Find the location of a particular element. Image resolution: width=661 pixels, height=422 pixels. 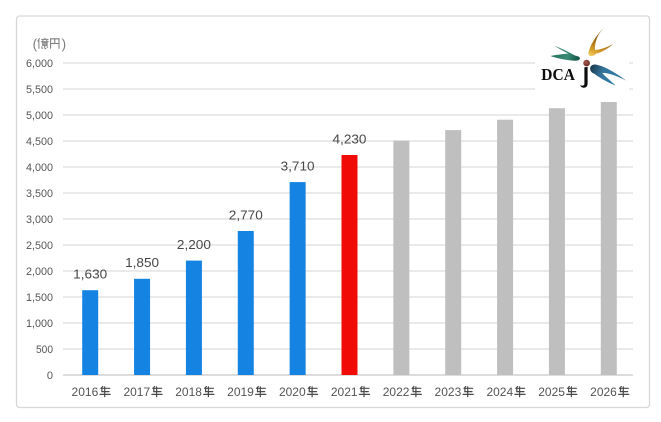

svg-text: 3,710 is located at coordinates (298, 166).